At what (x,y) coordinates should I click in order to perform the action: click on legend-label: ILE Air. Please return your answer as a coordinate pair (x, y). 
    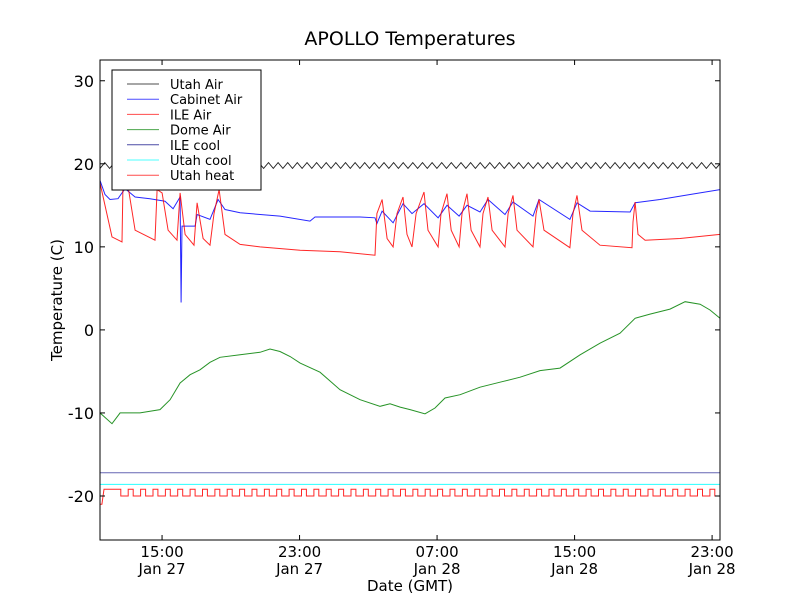
    Looking at the image, I should click on (191, 115).